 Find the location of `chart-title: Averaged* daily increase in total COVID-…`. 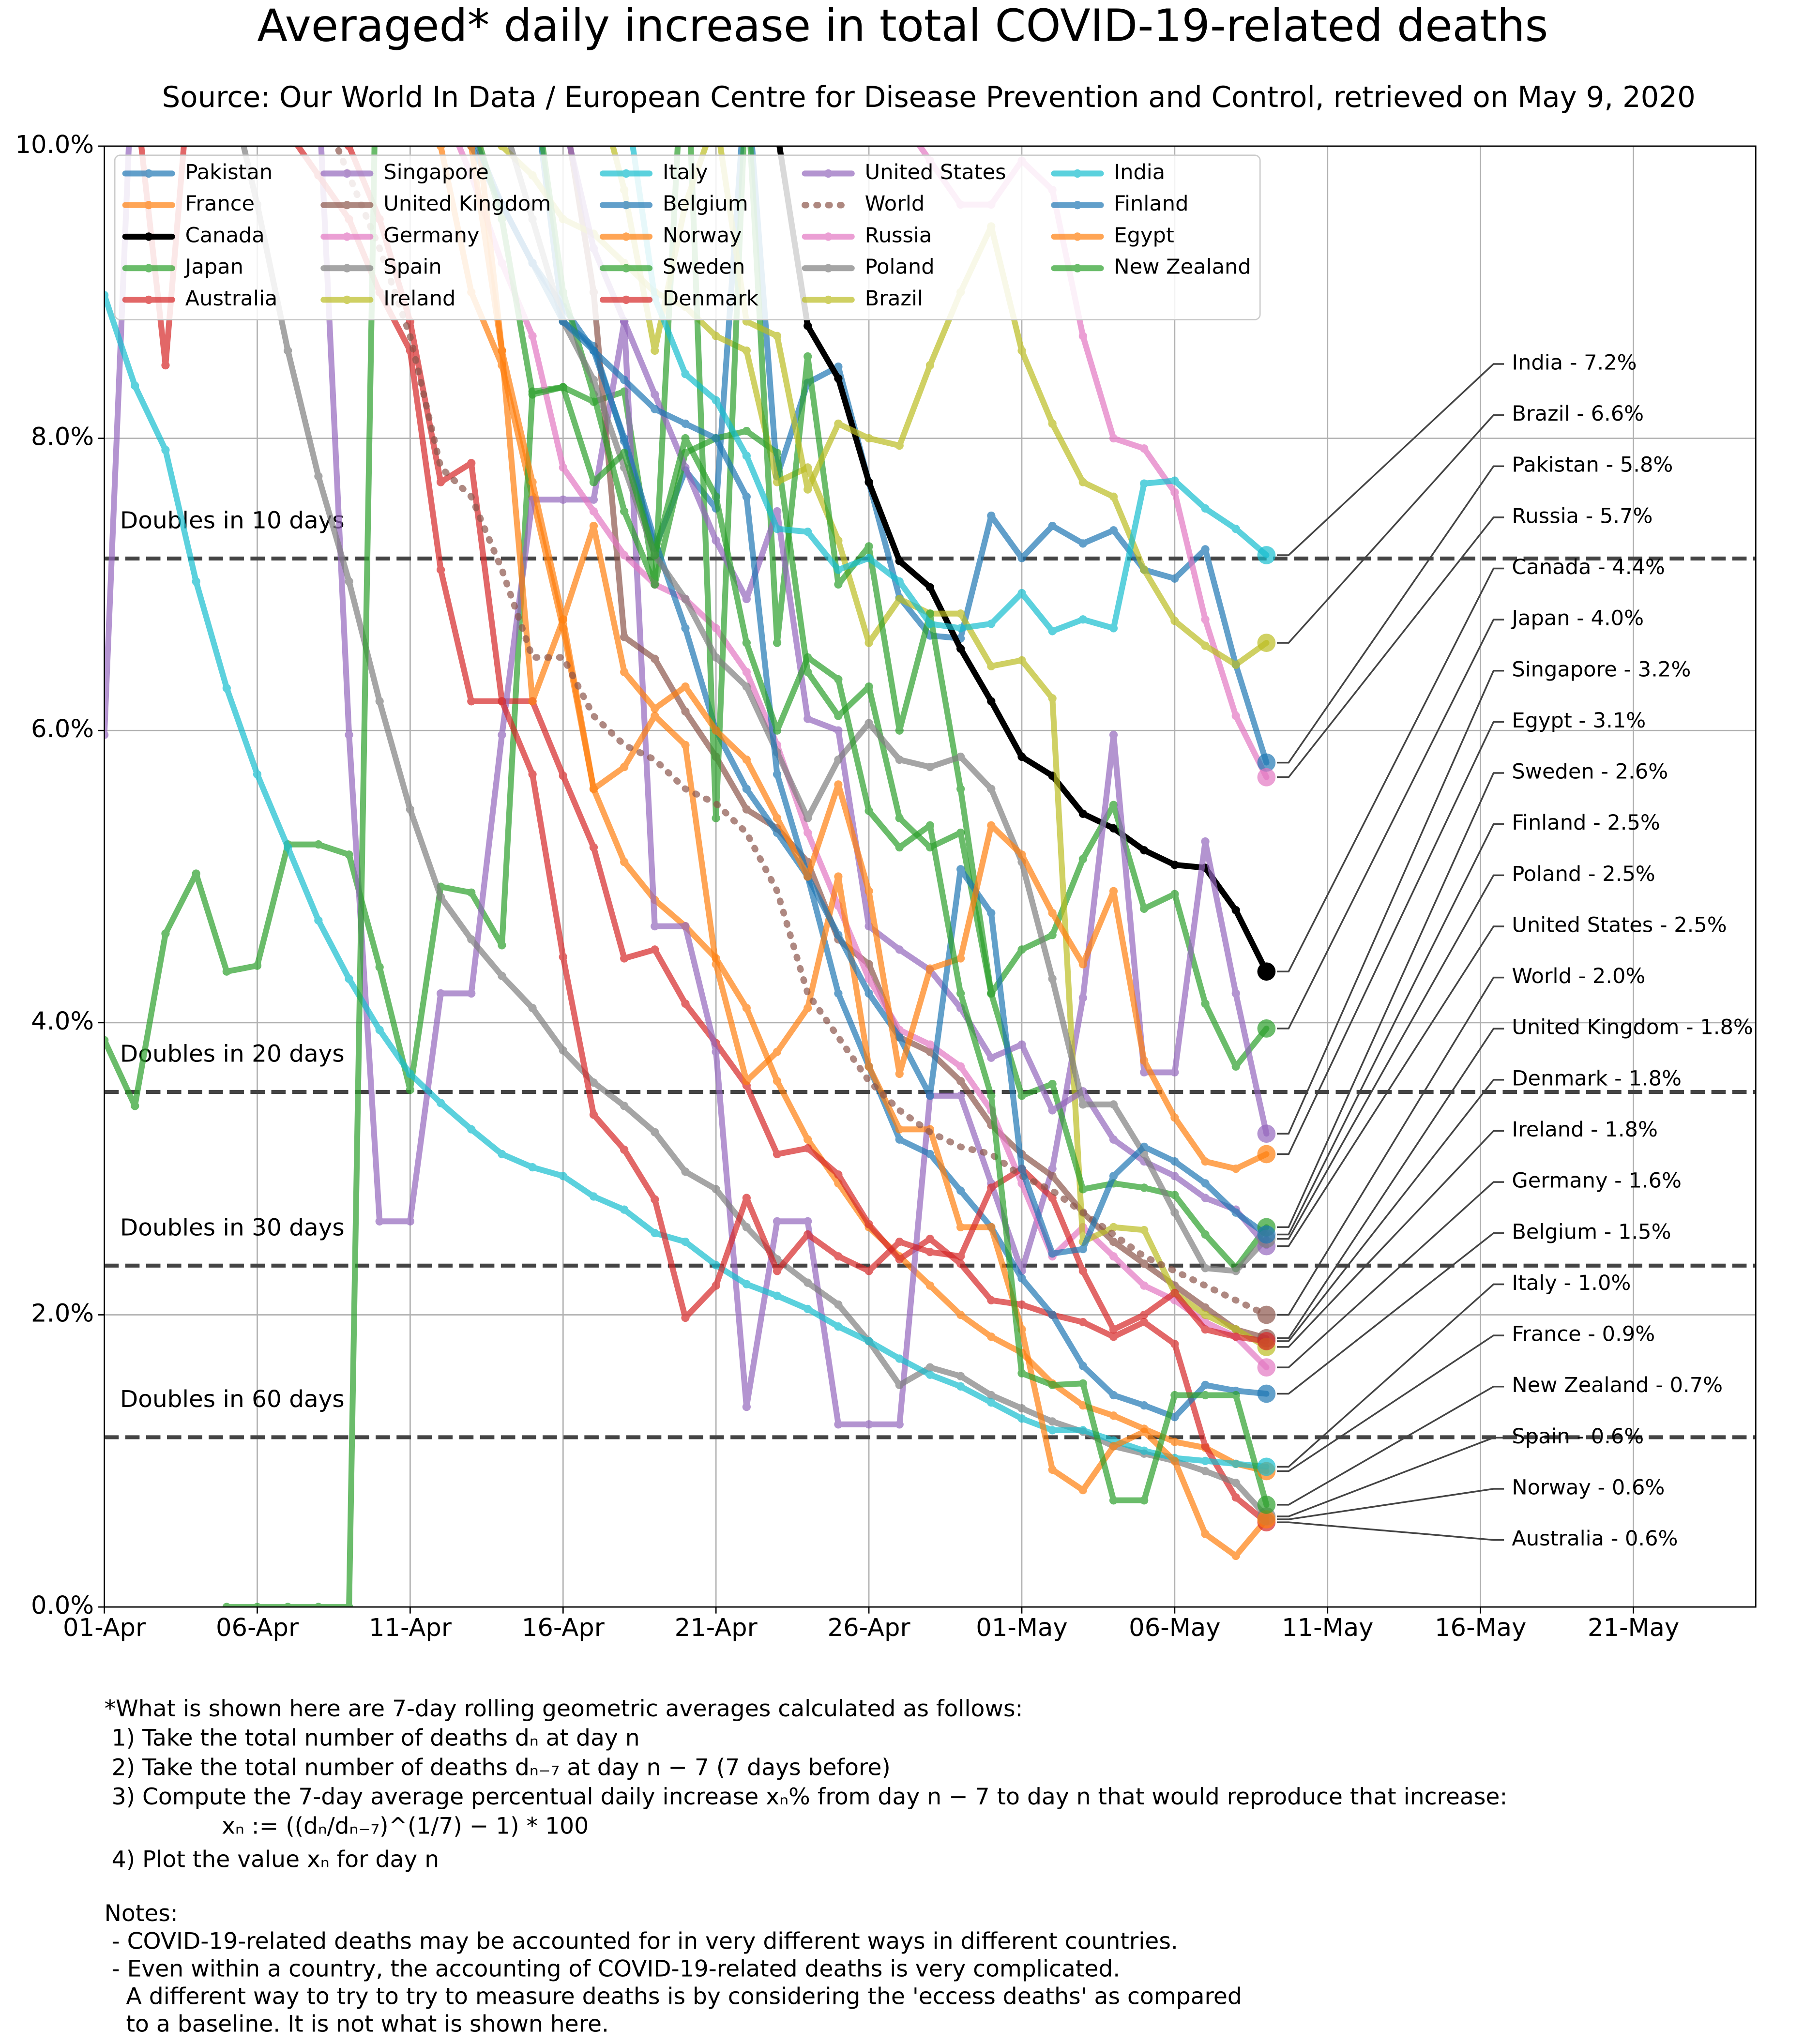

chart-title: Averaged* daily increase in total COVID-… is located at coordinates (902, 25).